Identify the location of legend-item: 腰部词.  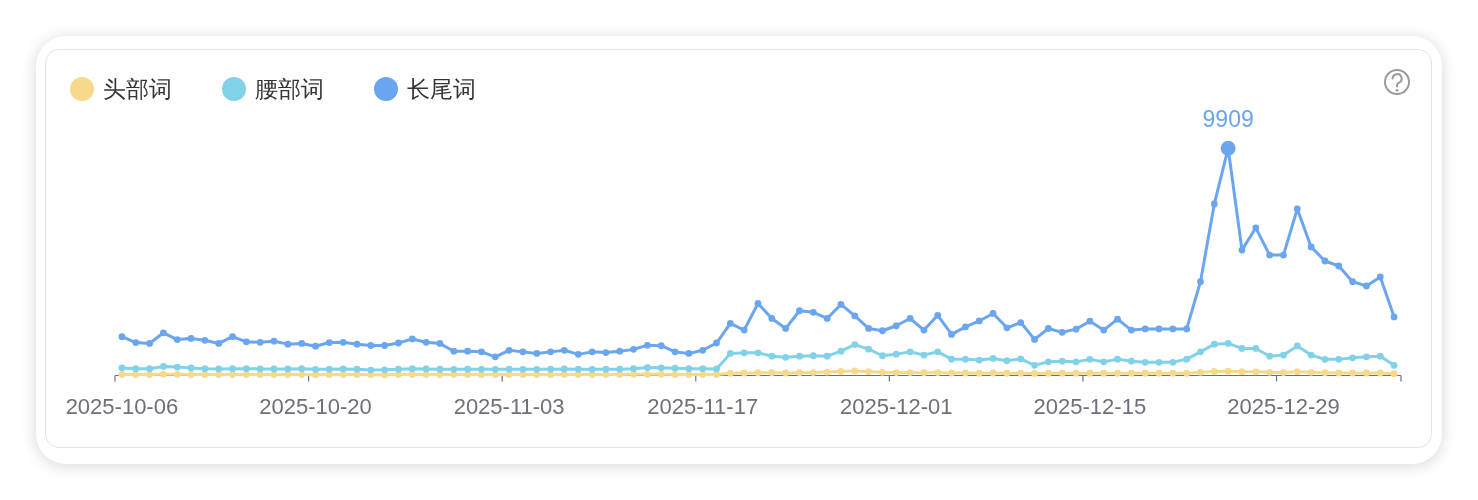
(273, 89).